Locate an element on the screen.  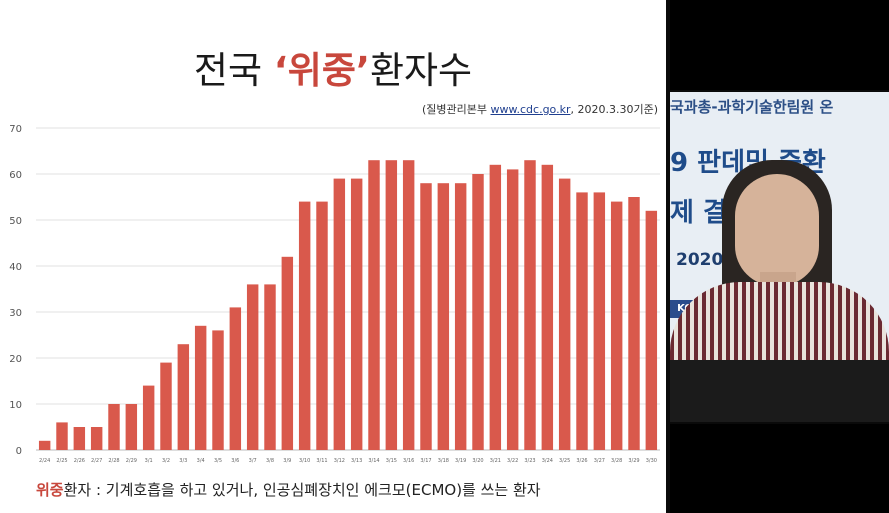
x-tick-label: 3/26 is located at coordinates (581, 461).